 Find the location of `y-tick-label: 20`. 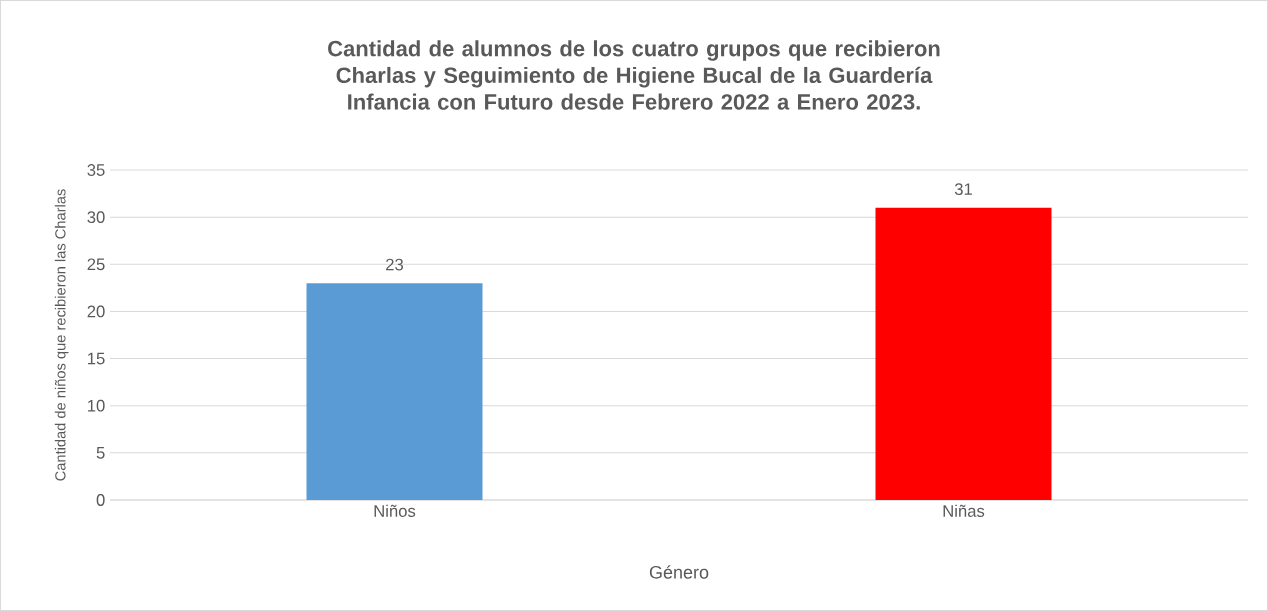

y-tick-label: 20 is located at coordinates (96, 311).